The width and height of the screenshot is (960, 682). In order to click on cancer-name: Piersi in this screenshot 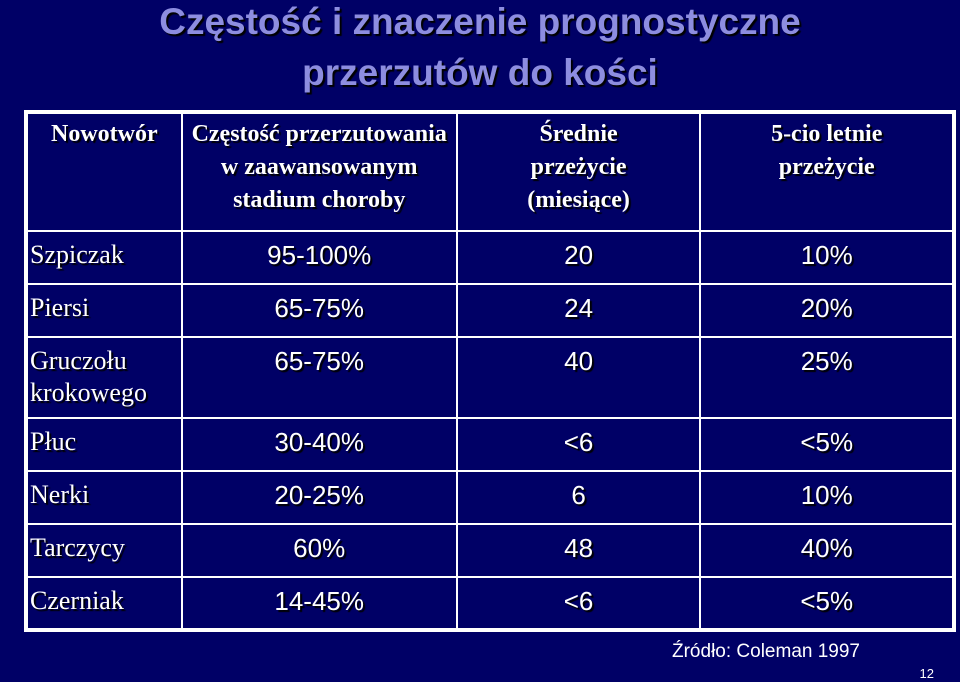, I will do `click(104, 310)`.